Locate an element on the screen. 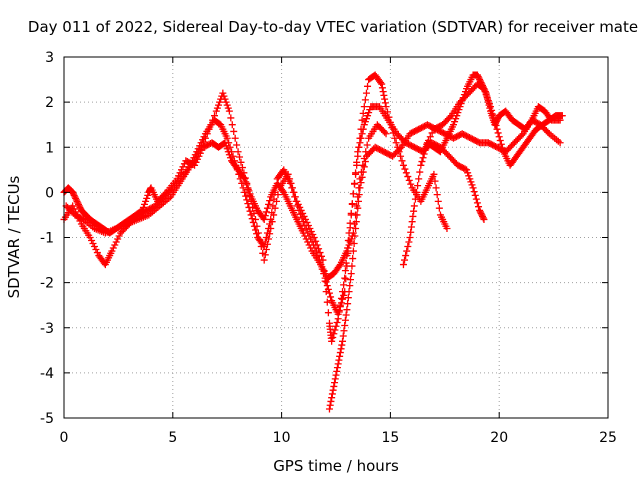 The height and width of the screenshot is (480, 640). x-tick-label: 20 is located at coordinates (499, 438).